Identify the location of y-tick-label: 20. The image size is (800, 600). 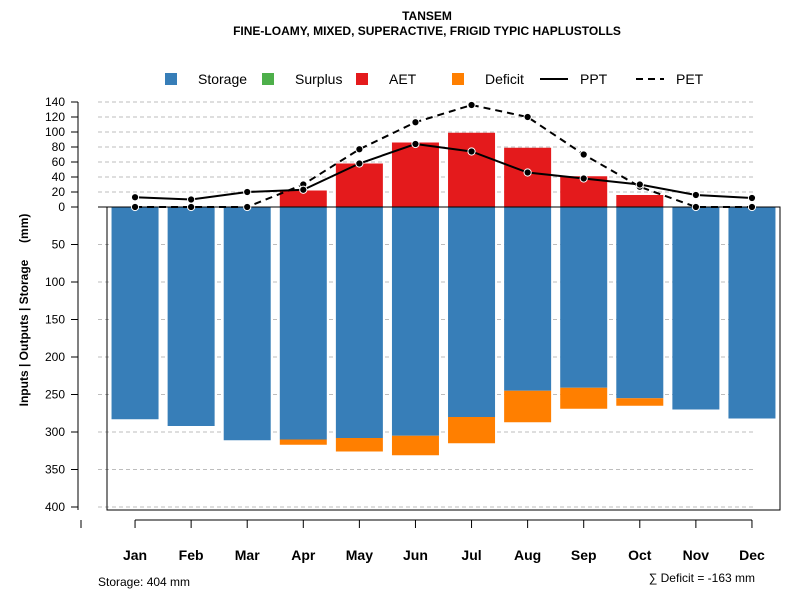
(59, 192).